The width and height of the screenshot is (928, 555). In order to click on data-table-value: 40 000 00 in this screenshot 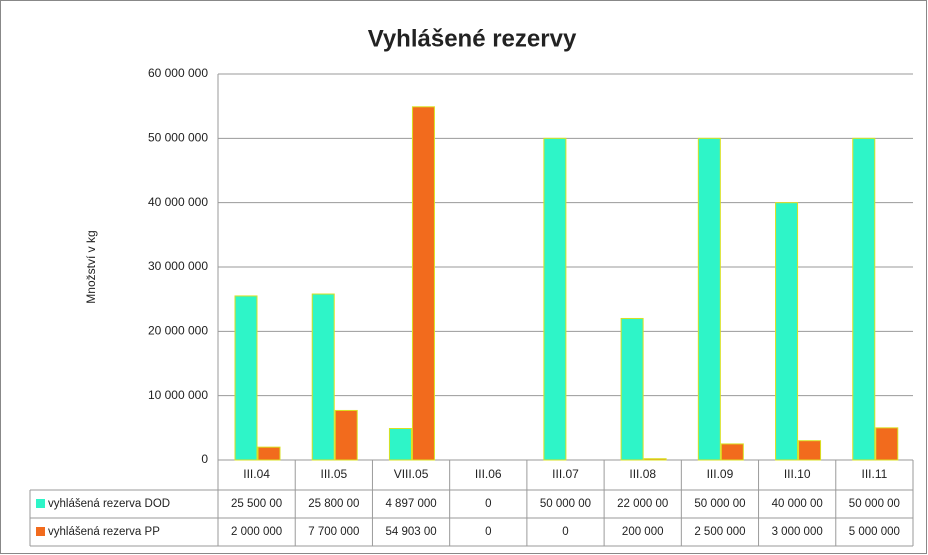, I will do `click(797, 504)`.